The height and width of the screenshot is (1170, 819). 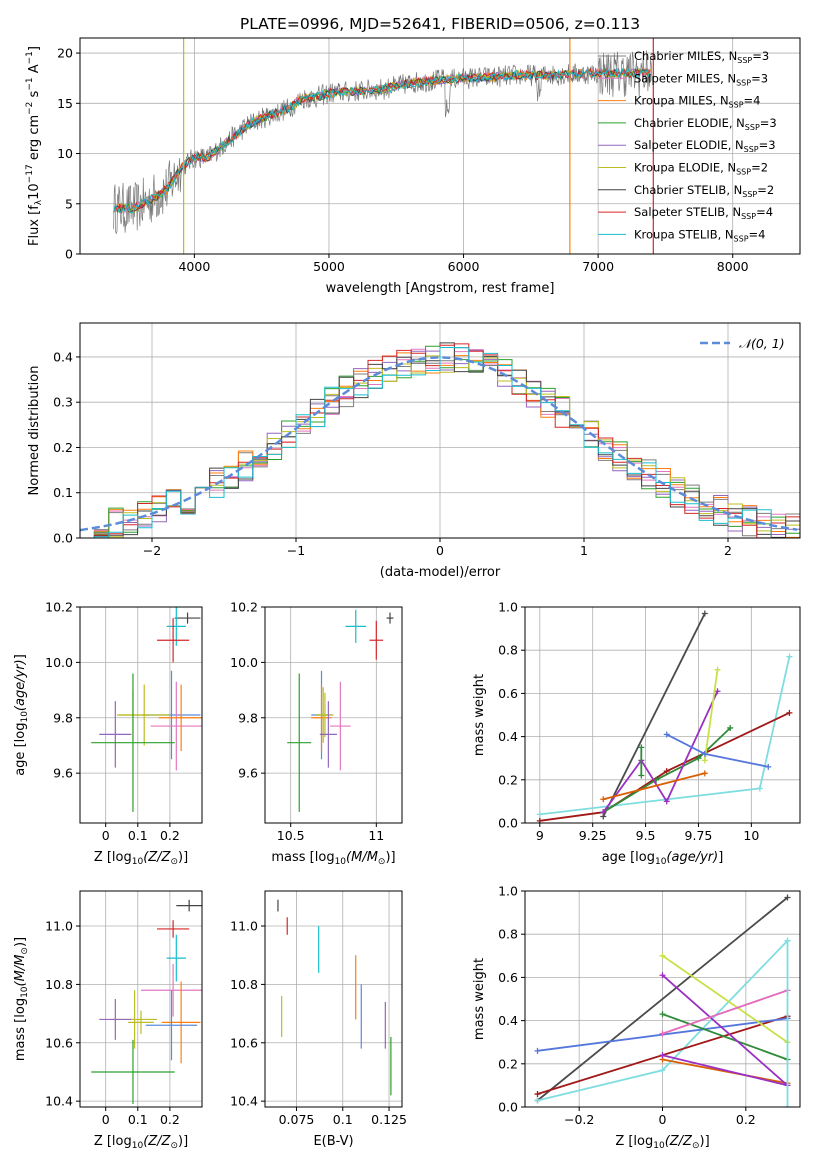 What do you see at coordinates (646, 835) in the screenshot?
I see `x-tick-label: 9.5` at bounding box center [646, 835].